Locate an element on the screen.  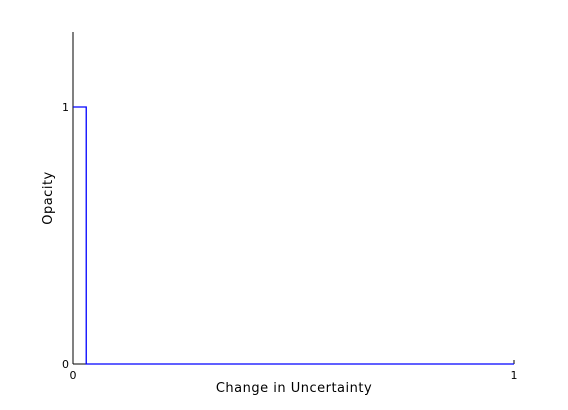
x-axis-title: Change in Uncertainty is located at coordinates (294, 388).